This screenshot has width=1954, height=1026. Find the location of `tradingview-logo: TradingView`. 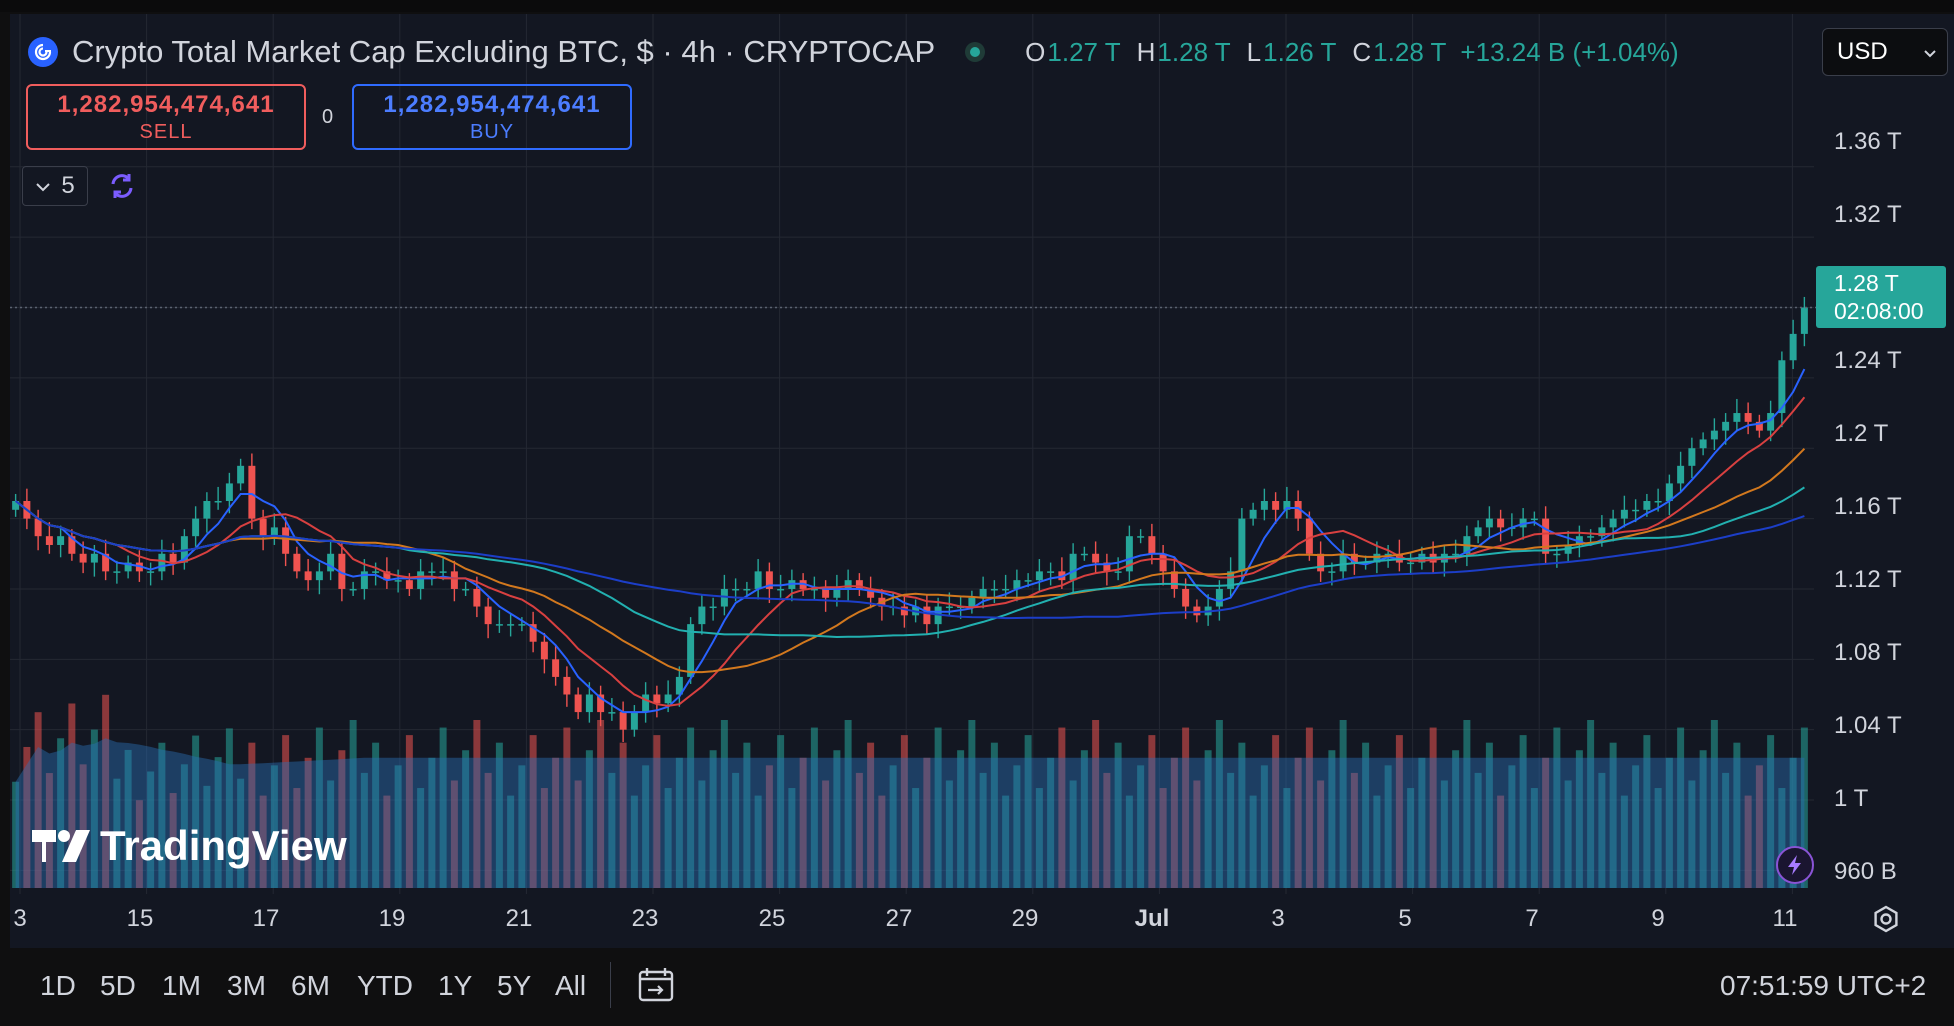

tradingview-logo: TradingView is located at coordinates (188, 846).